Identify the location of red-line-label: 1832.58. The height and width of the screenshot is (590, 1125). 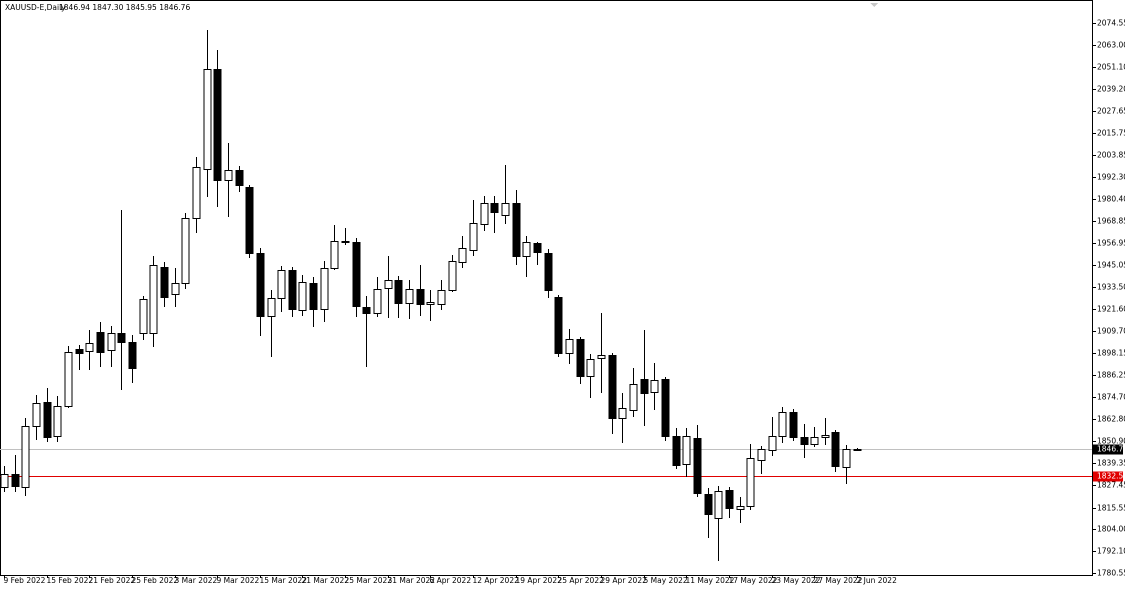
(1111, 476).